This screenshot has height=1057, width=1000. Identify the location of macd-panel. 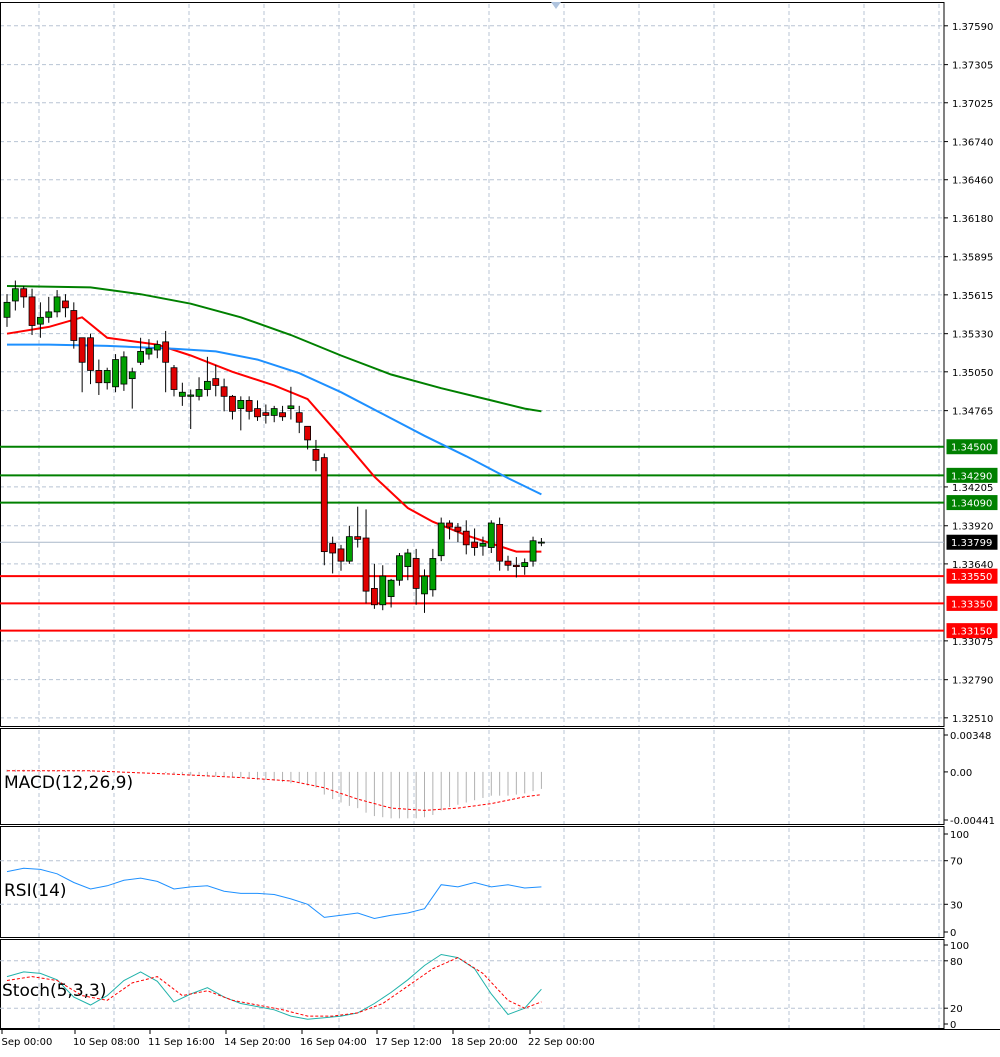
(274, 794).